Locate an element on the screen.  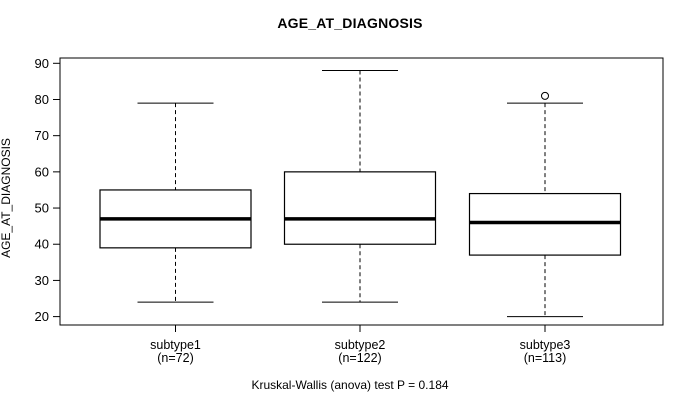
x-axis-sublabel-subtype1: (n=72) is located at coordinates (175, 358).